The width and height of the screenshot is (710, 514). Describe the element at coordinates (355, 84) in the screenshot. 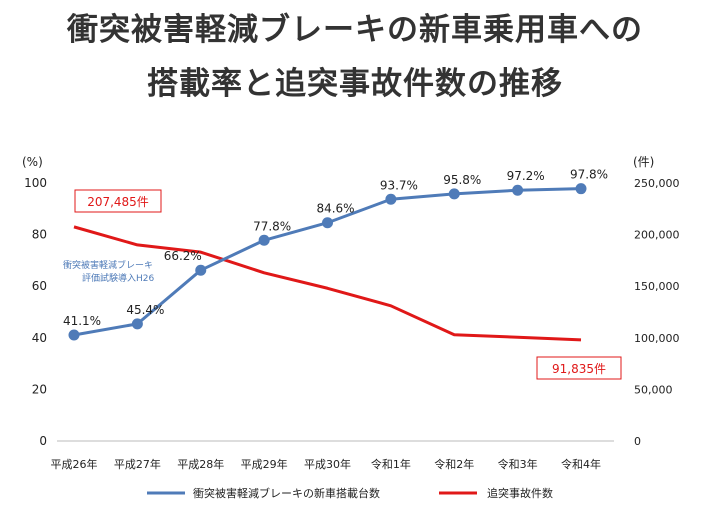

I see `chart-title-line2: 搭載率と追突事故件数の推移` at that location.